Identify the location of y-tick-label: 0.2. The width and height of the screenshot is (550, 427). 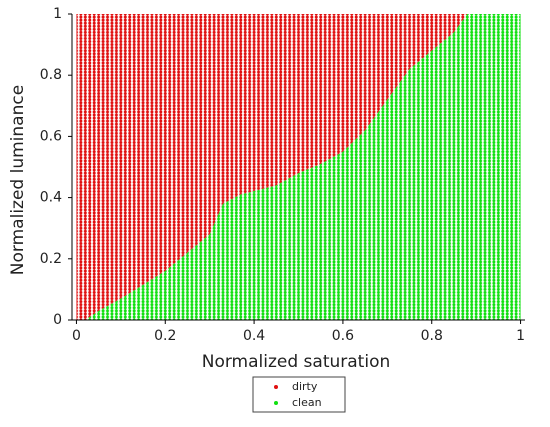
(51, 259).